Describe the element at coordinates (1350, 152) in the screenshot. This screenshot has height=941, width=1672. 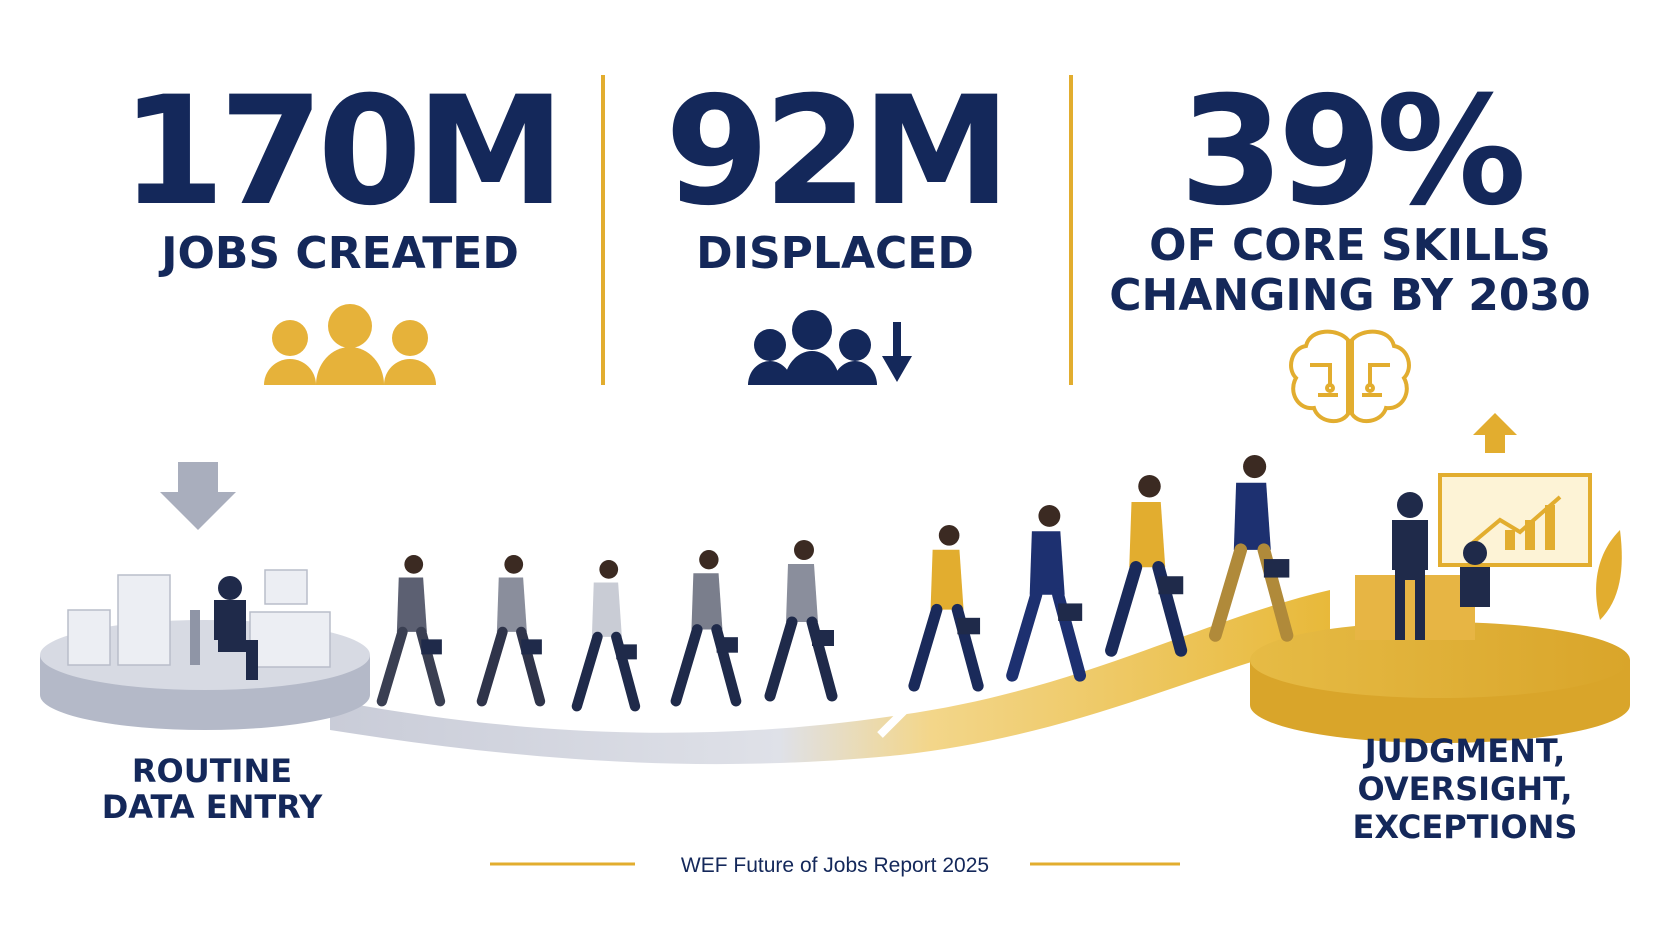
I see `stat-value: 39%` at that location.